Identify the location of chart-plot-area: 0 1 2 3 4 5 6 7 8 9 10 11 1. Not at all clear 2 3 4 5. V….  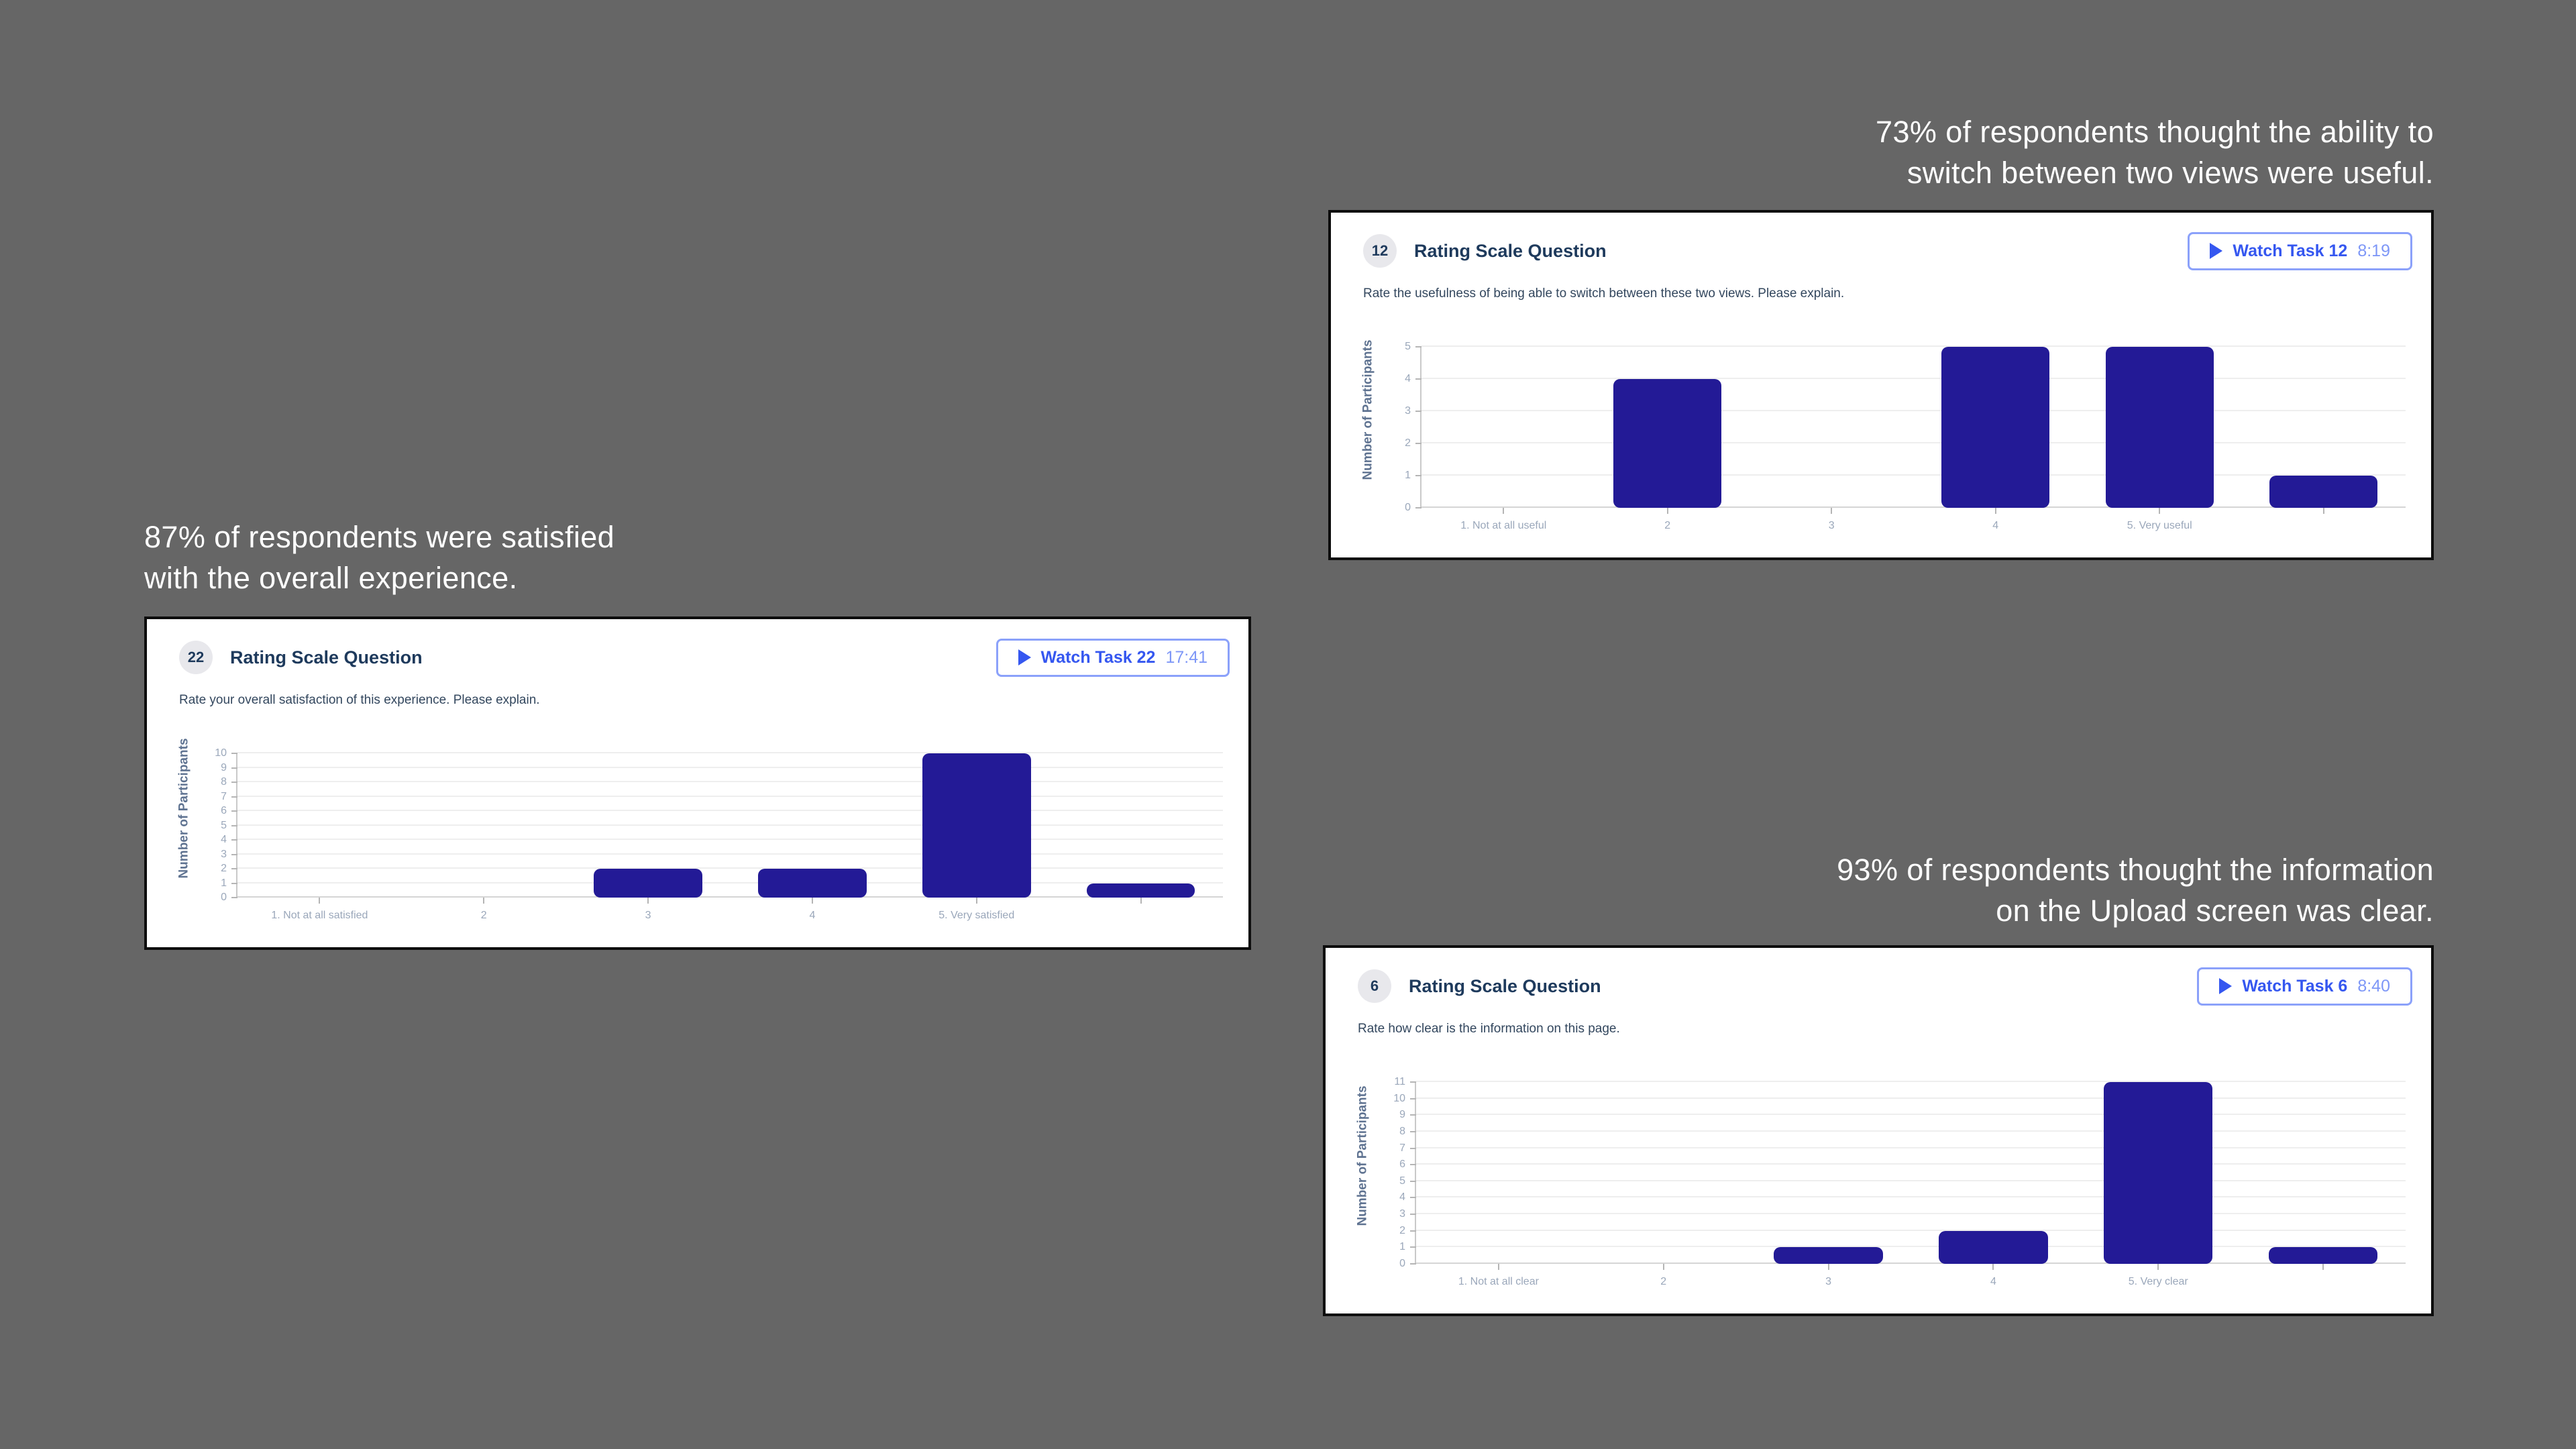
(1899, 1181).